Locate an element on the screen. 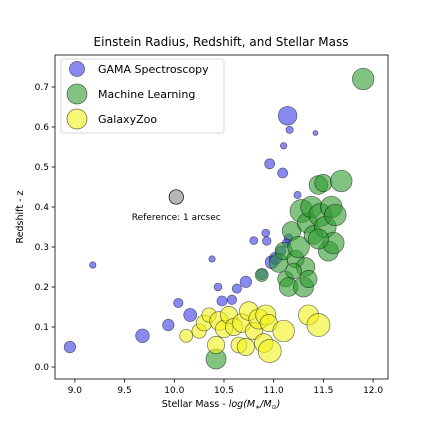 This screenshot has width=432, height=432. y-tick-label: 0.6 is located at coordinates (42, 128).